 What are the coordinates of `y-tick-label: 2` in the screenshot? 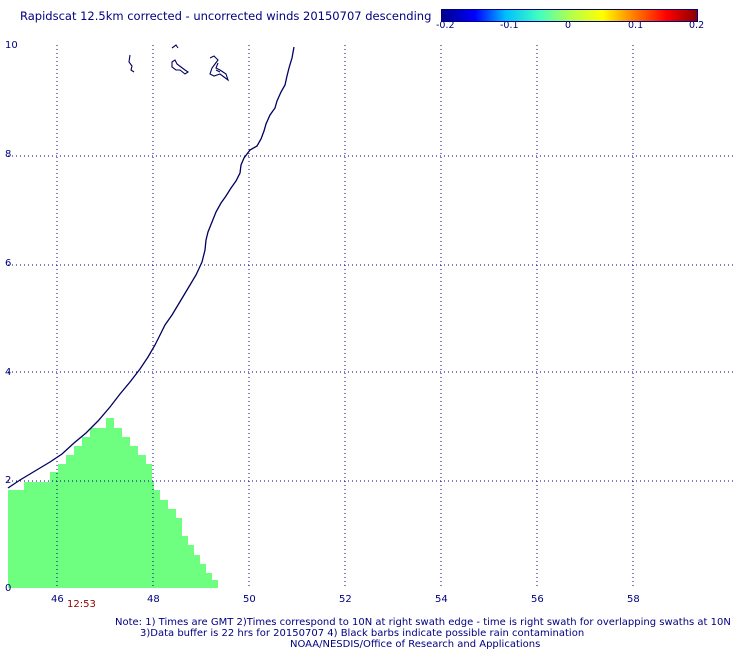 It's located at (8, 480).